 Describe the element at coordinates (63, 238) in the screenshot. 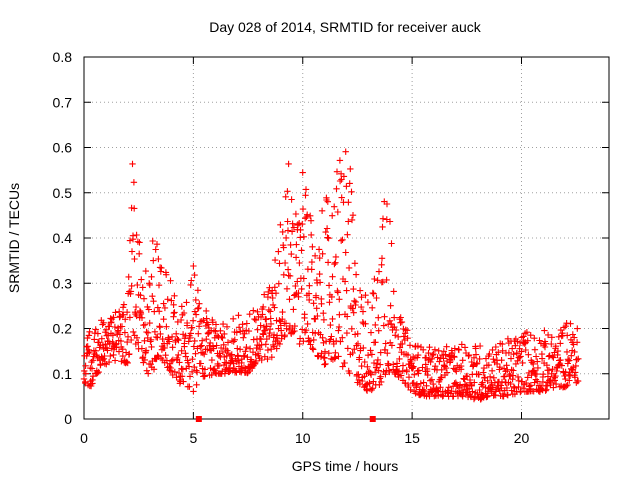

I see `y-tick-label: 0.4` at that location.